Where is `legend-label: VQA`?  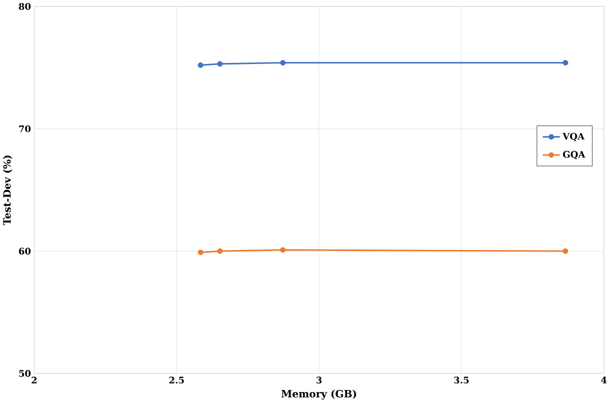
legend-label: VQA is located at coordinates (573, 137).